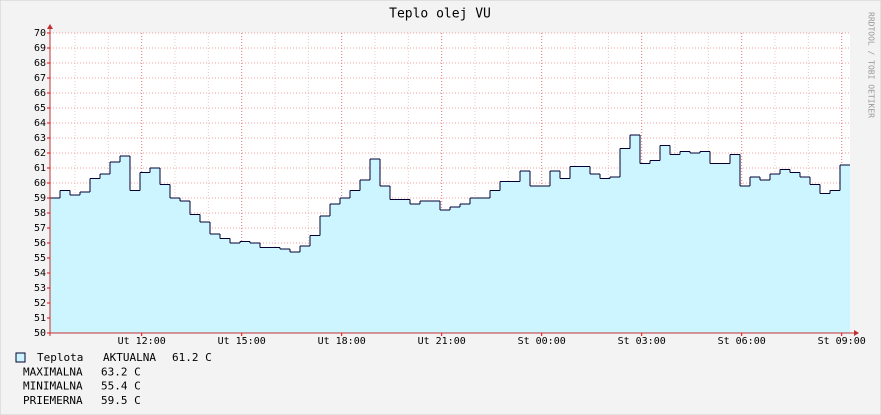 The height and width of the screenshot is (415, 881). What do you see at coordinates (842, 341) in the screenshot?
I see `x-tick-label: St 09:00` at bounding box center [842, 341].